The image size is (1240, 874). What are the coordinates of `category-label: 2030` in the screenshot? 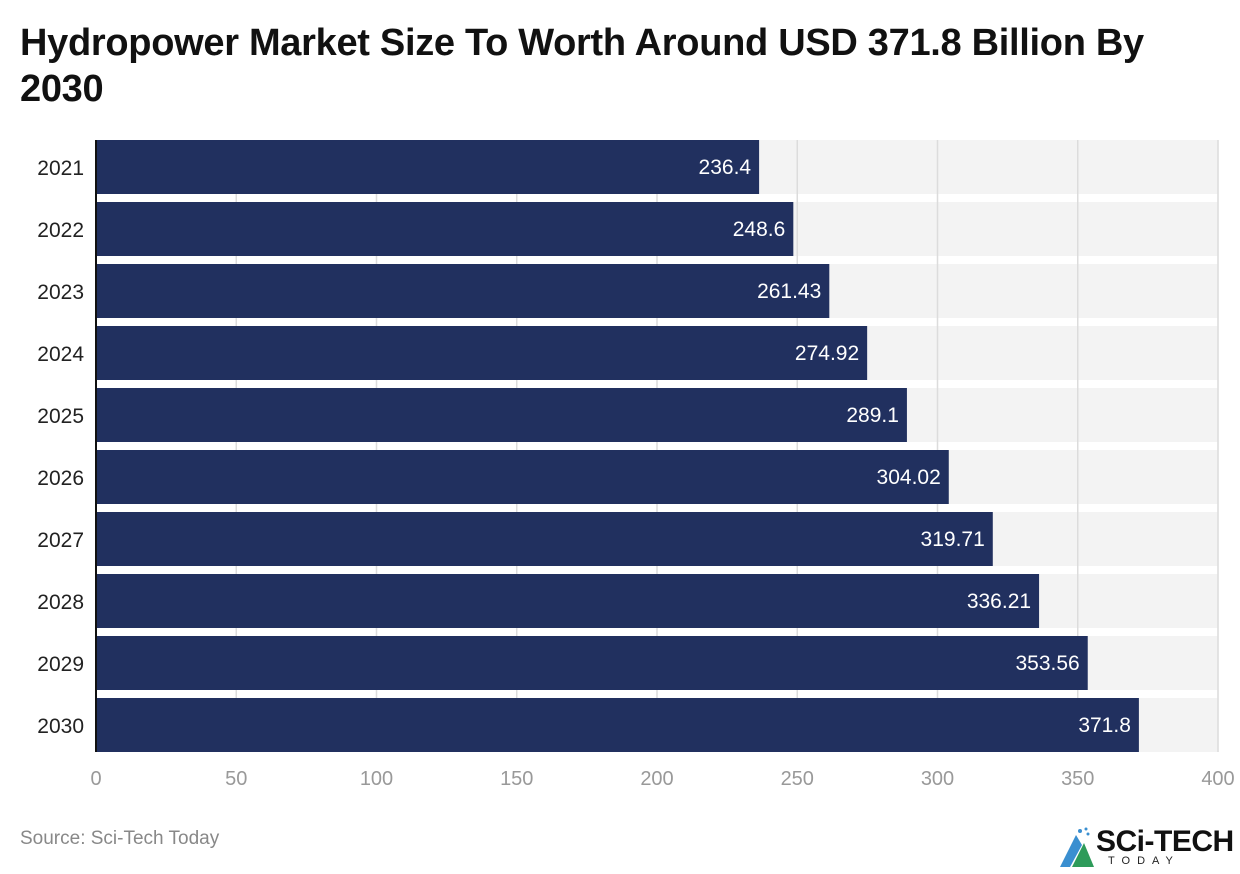 It's located at (60, 726).